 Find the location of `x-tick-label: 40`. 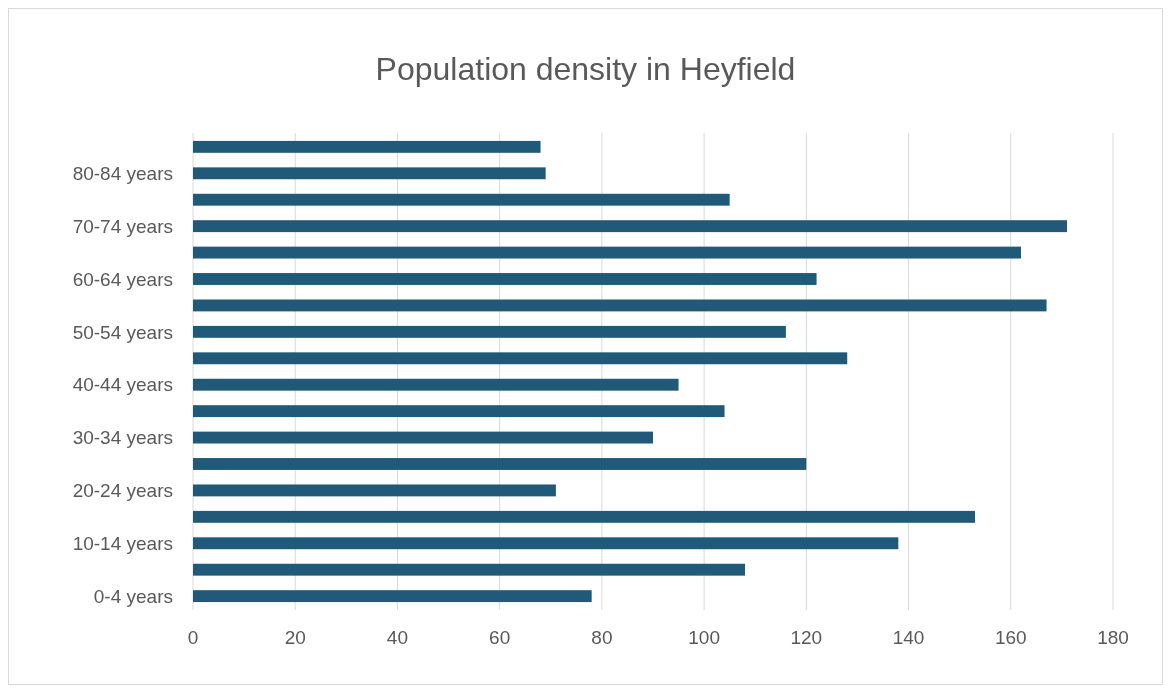

x-tick-label: 40 is located at coordinates (397, 637).